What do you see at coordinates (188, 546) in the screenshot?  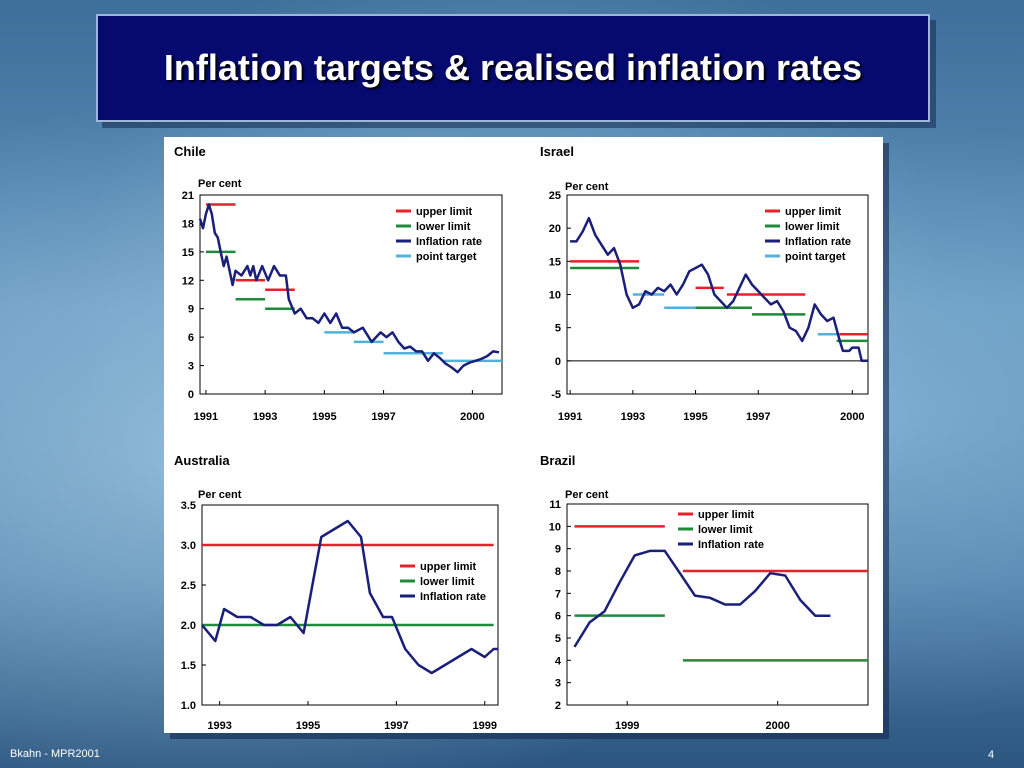 I see `y-tick-label: 3.0` at bounding box center [188, 546].